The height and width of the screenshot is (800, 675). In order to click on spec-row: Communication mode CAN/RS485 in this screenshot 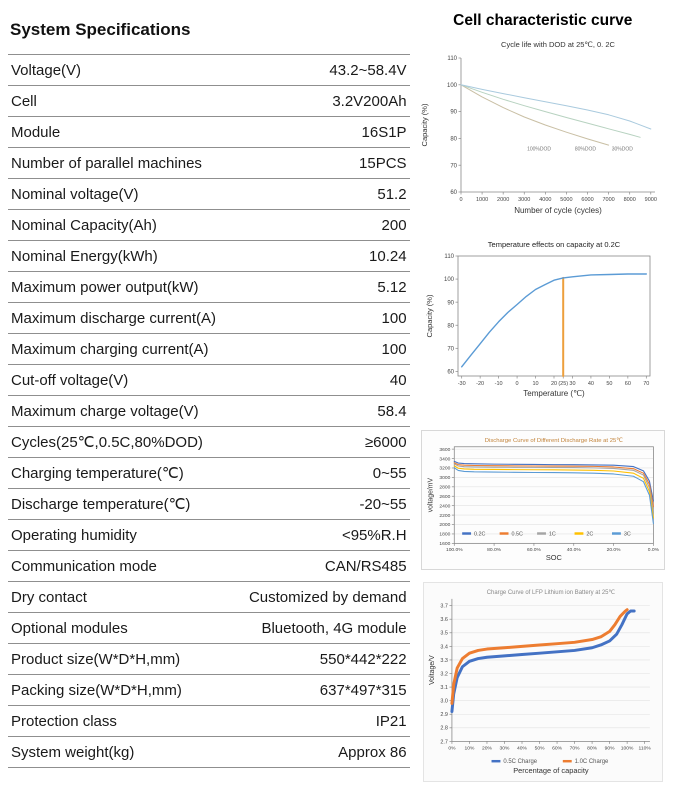, I will do `click(209, 566)`.